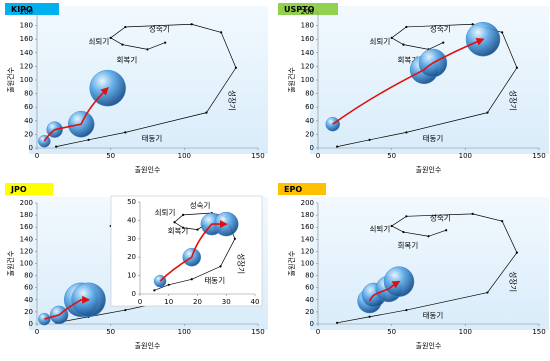  Describe the element at coordinates (427, 268) in the screenshot. I see `lifecycle-line` at that location.